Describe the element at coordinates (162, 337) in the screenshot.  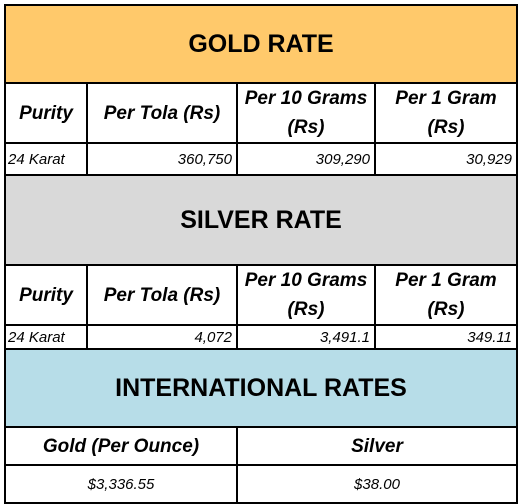
I see `cell: 4,072` at that location.